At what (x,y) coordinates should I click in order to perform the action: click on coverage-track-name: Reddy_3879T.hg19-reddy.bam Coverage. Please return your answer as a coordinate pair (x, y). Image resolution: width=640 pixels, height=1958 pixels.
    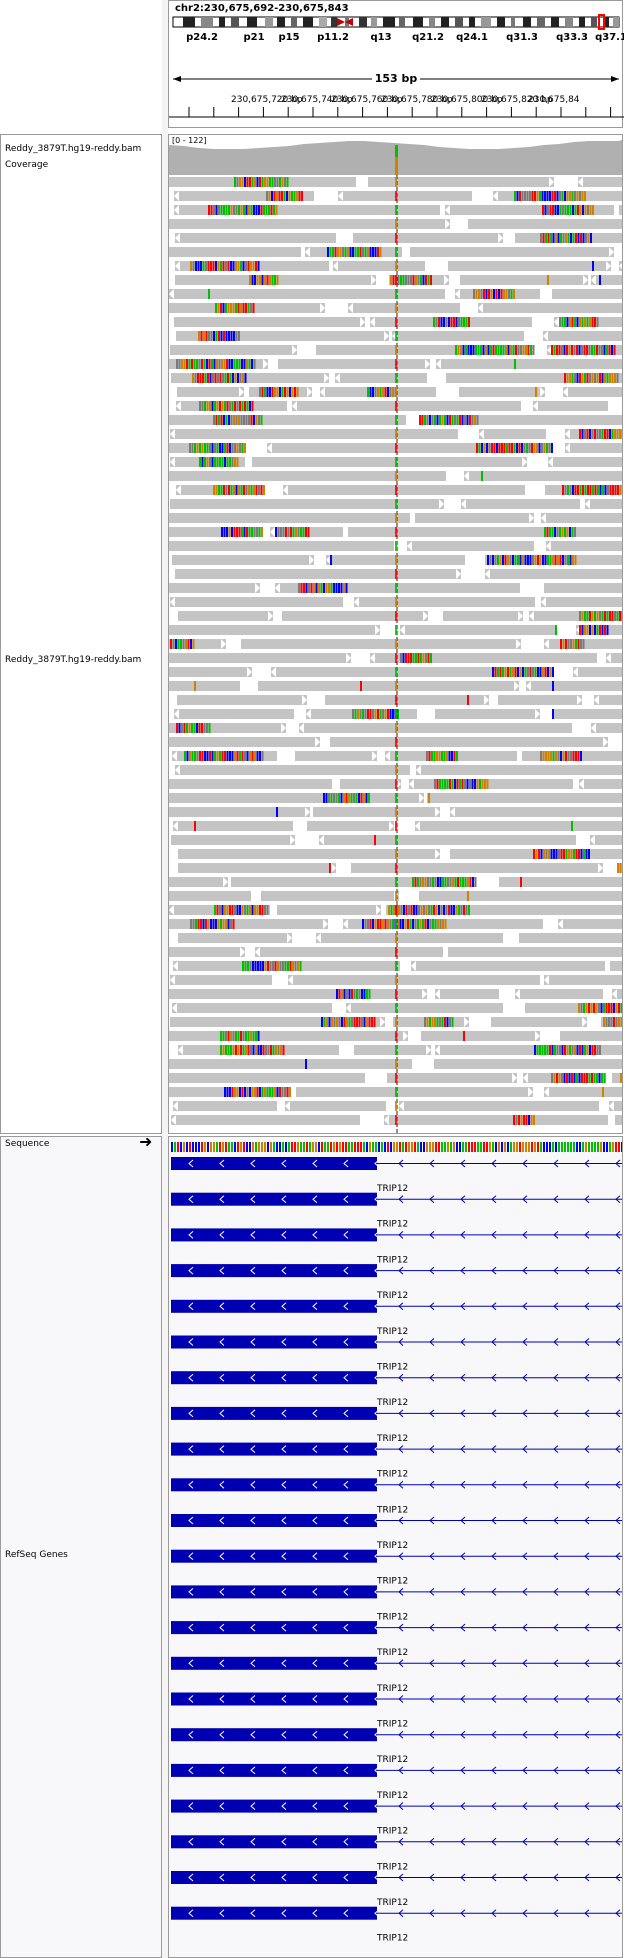
    Looking at the image, I should click on (73, 157).